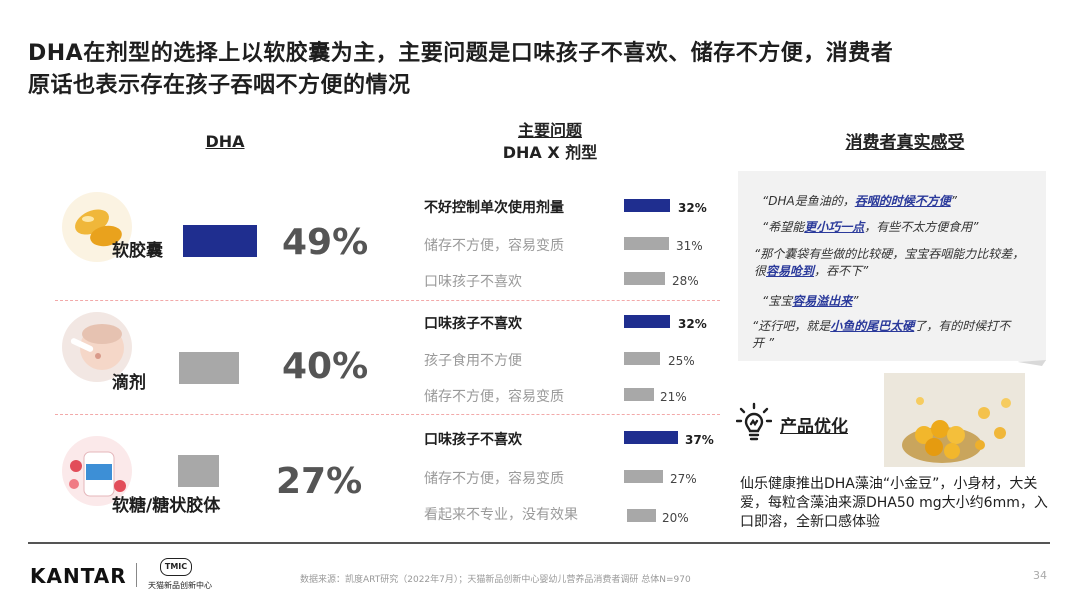  Describe the element at coordinates (872, 326) in the screenshot. I see `quote-highlight: 小鱼的尾巴太硬` at that location.